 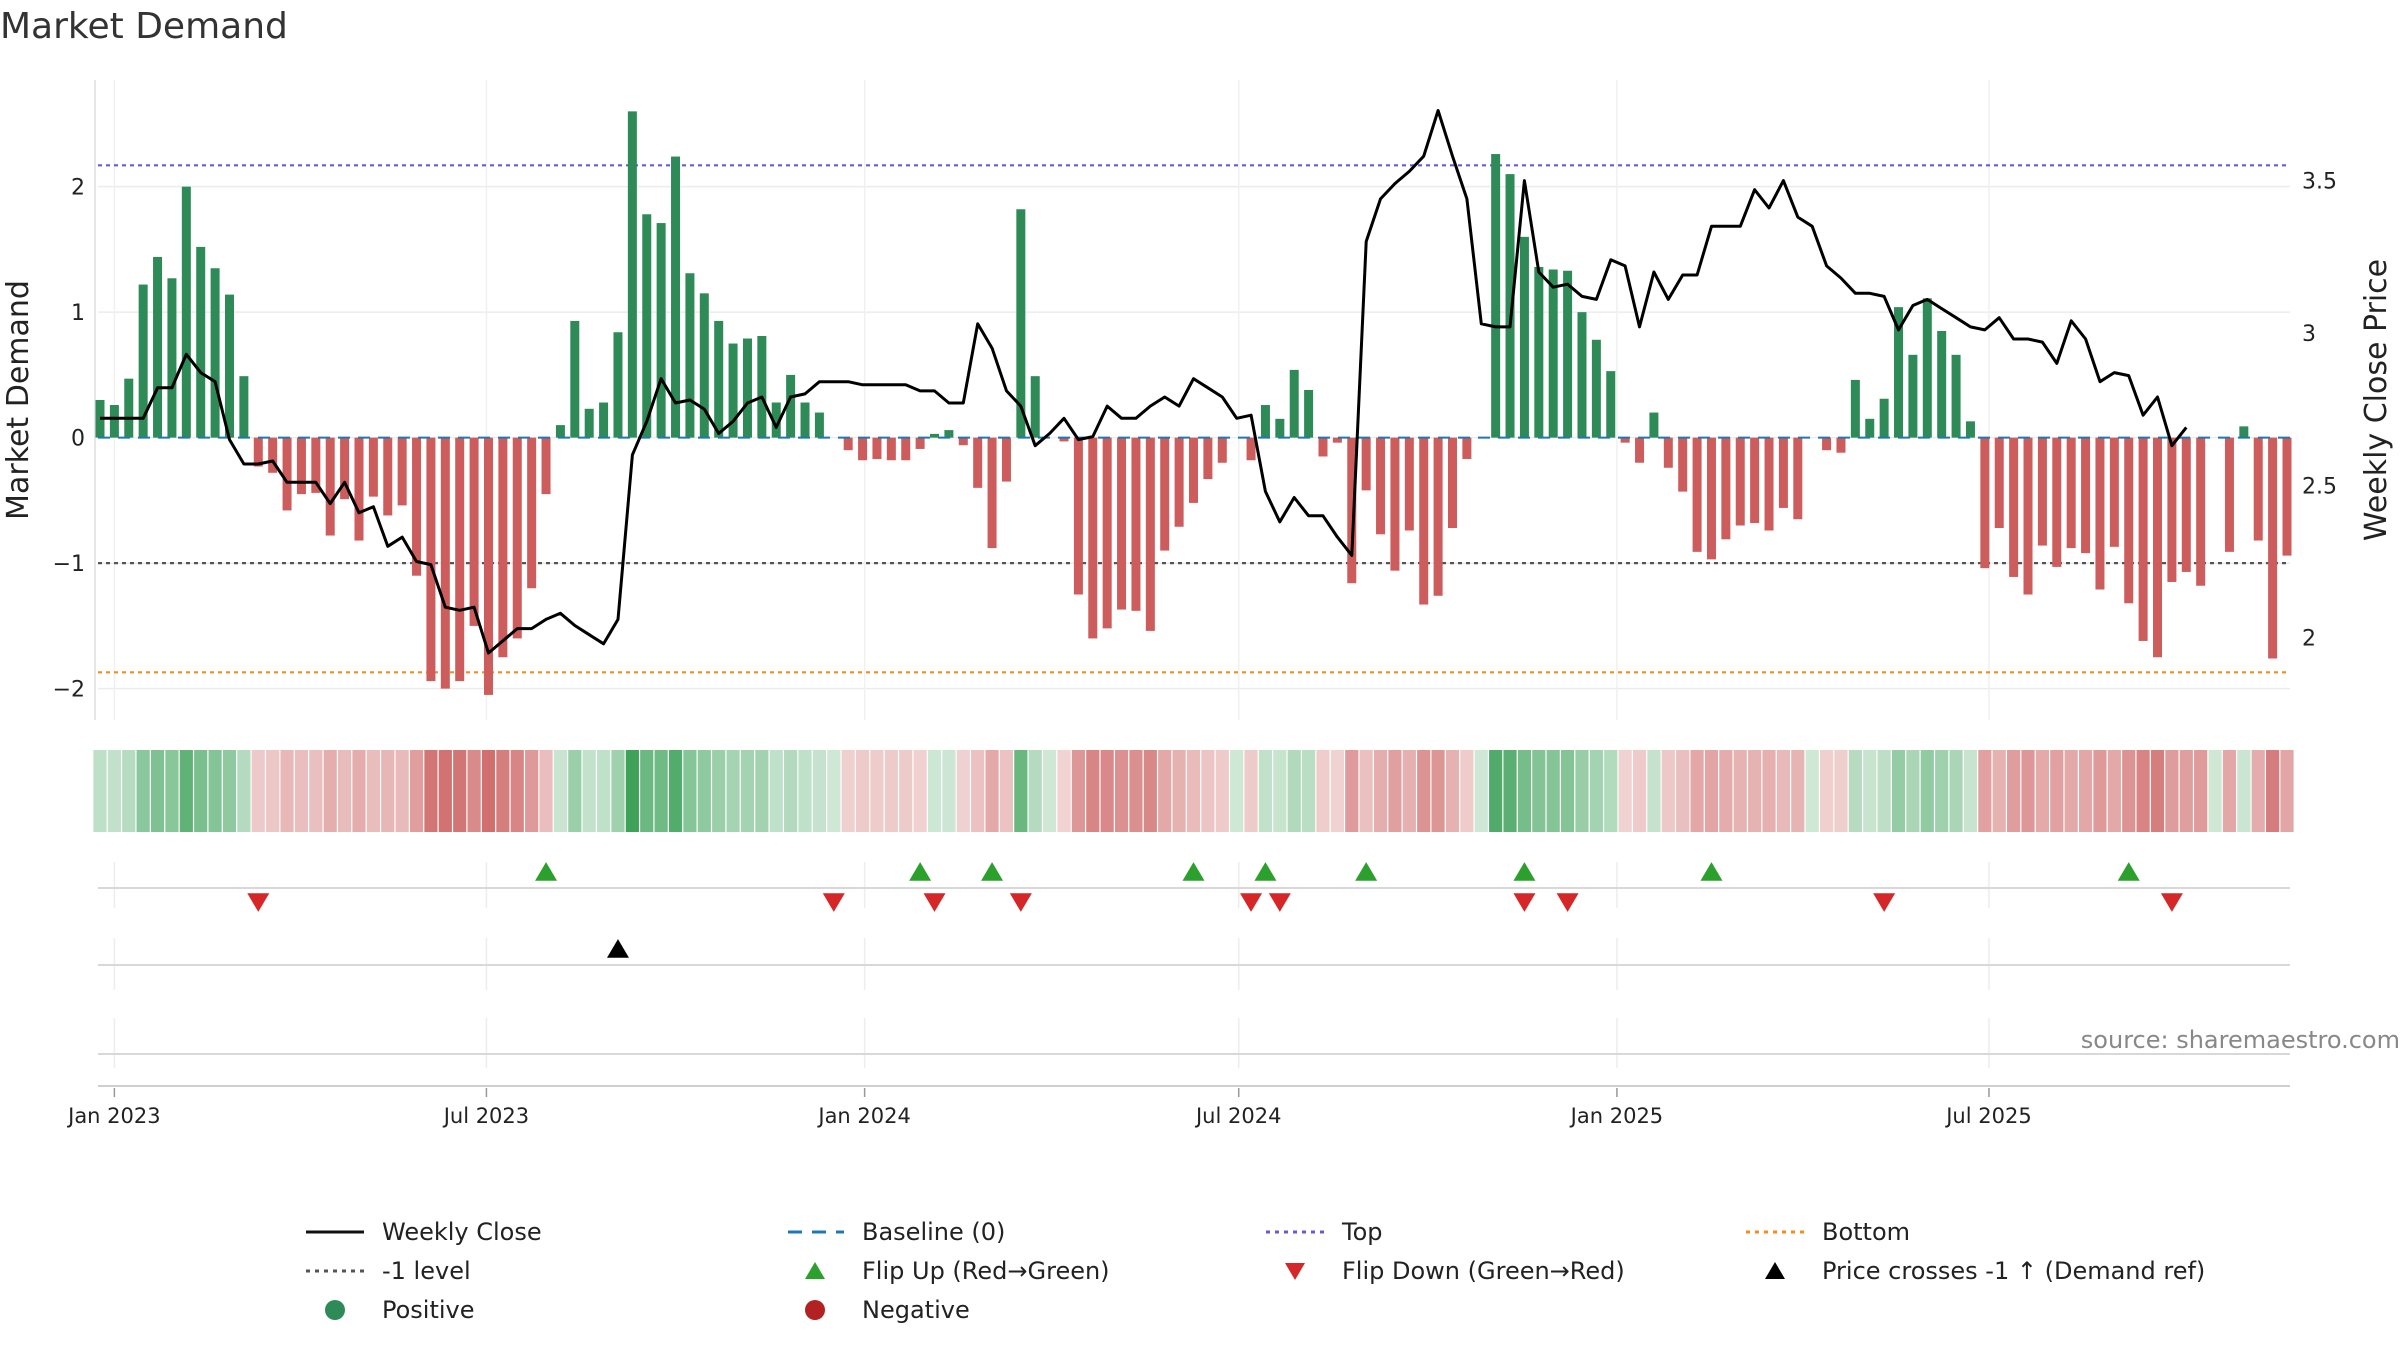 I want to click on x-tick-label: Jul 2023, so click(x=485, y=1116).